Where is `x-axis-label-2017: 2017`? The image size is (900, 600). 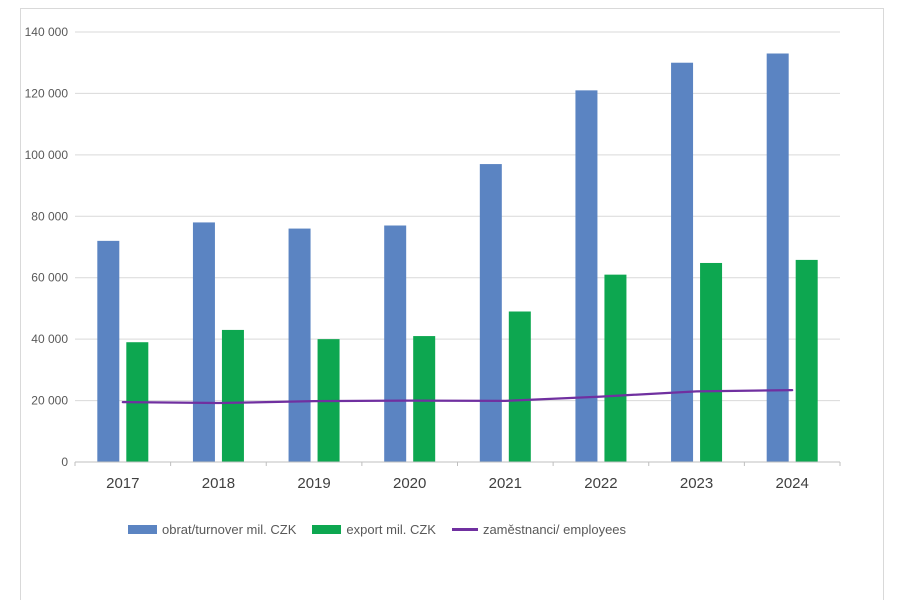
x-axis-label-2017: 2017 is located at coordinates (122, 483).